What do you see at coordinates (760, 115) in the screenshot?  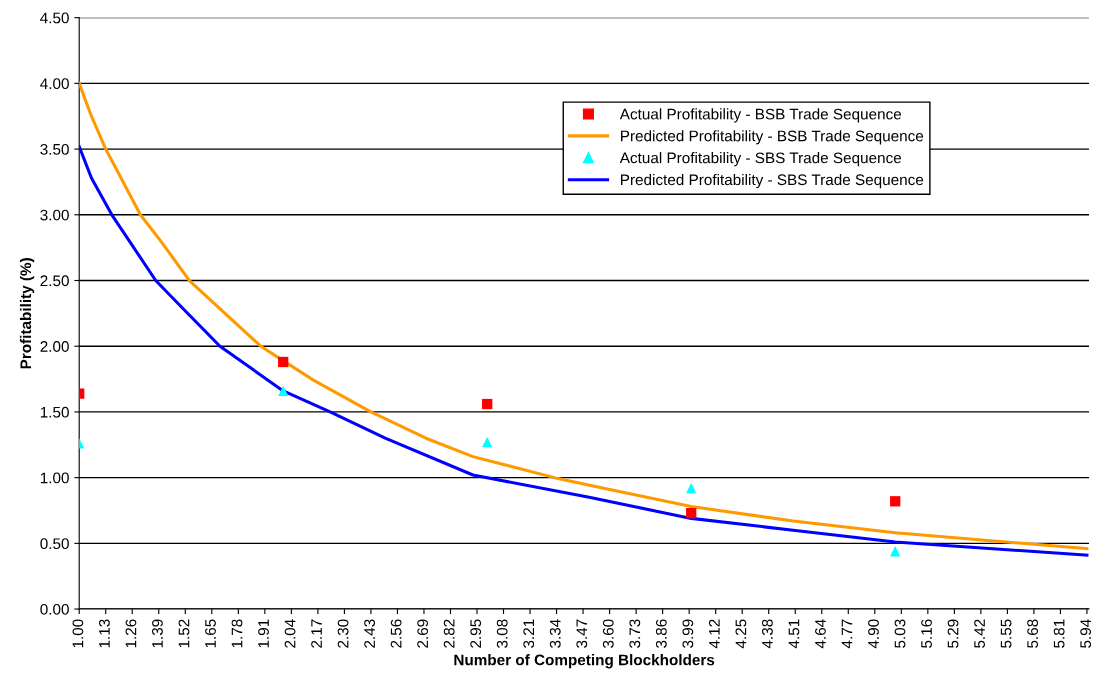 I see `legend-label: Actual Profitability - BSB Trade Sequence` at bounding box center [760, 115].